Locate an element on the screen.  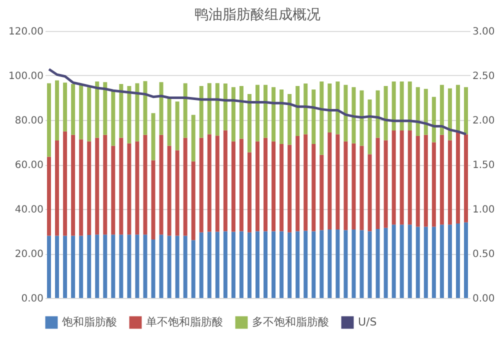
legend-label: U/S is located at coordinates (367, 322).